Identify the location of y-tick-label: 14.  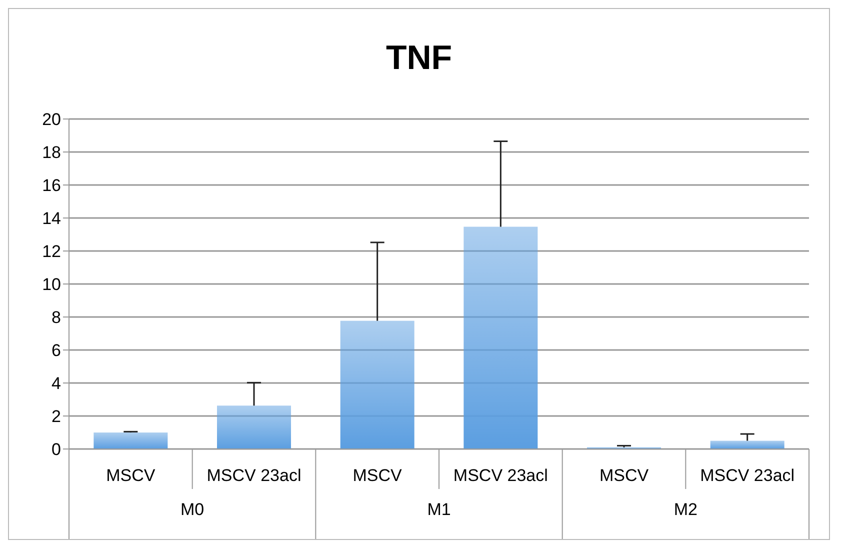
(51, 218).